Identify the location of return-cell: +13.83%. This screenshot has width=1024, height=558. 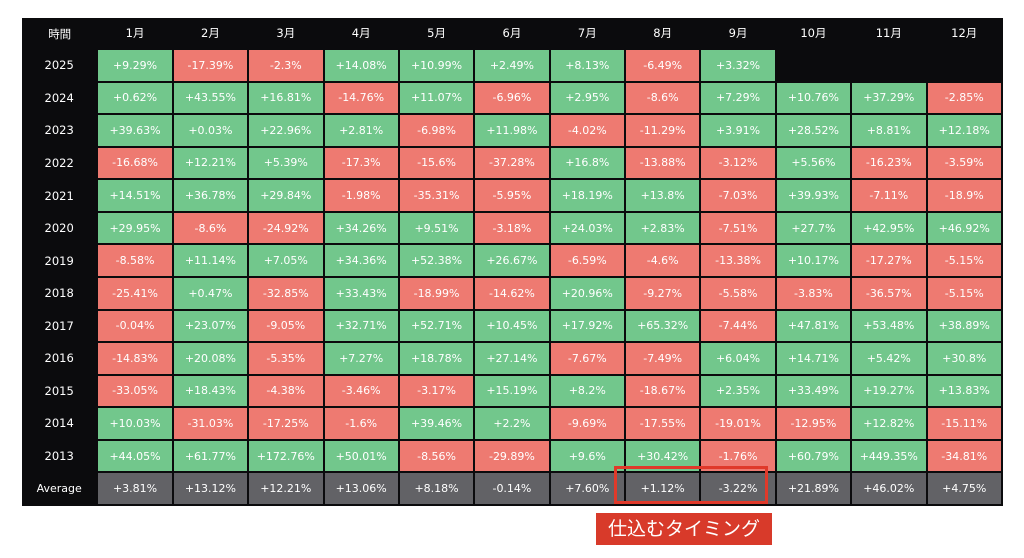
(964, 391).